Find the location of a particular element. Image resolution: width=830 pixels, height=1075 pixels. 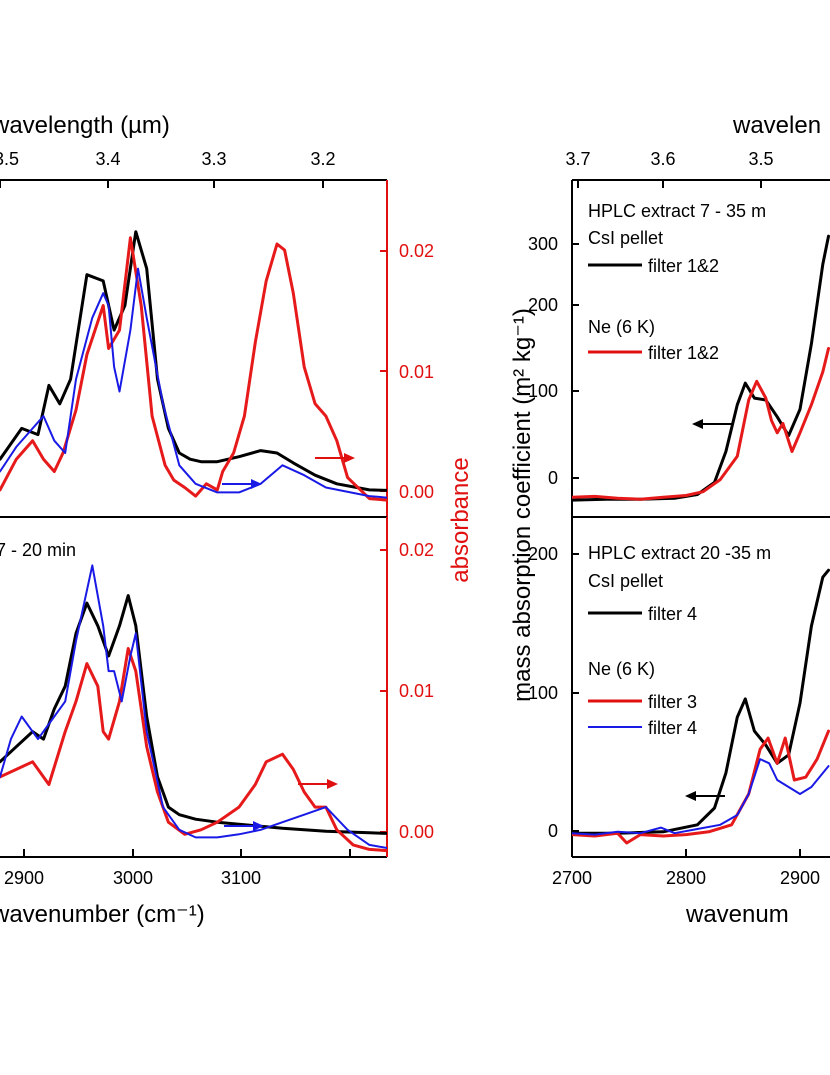

legend-title: HPLC extract 7 - 35 m is located at coordinates (677, 211).